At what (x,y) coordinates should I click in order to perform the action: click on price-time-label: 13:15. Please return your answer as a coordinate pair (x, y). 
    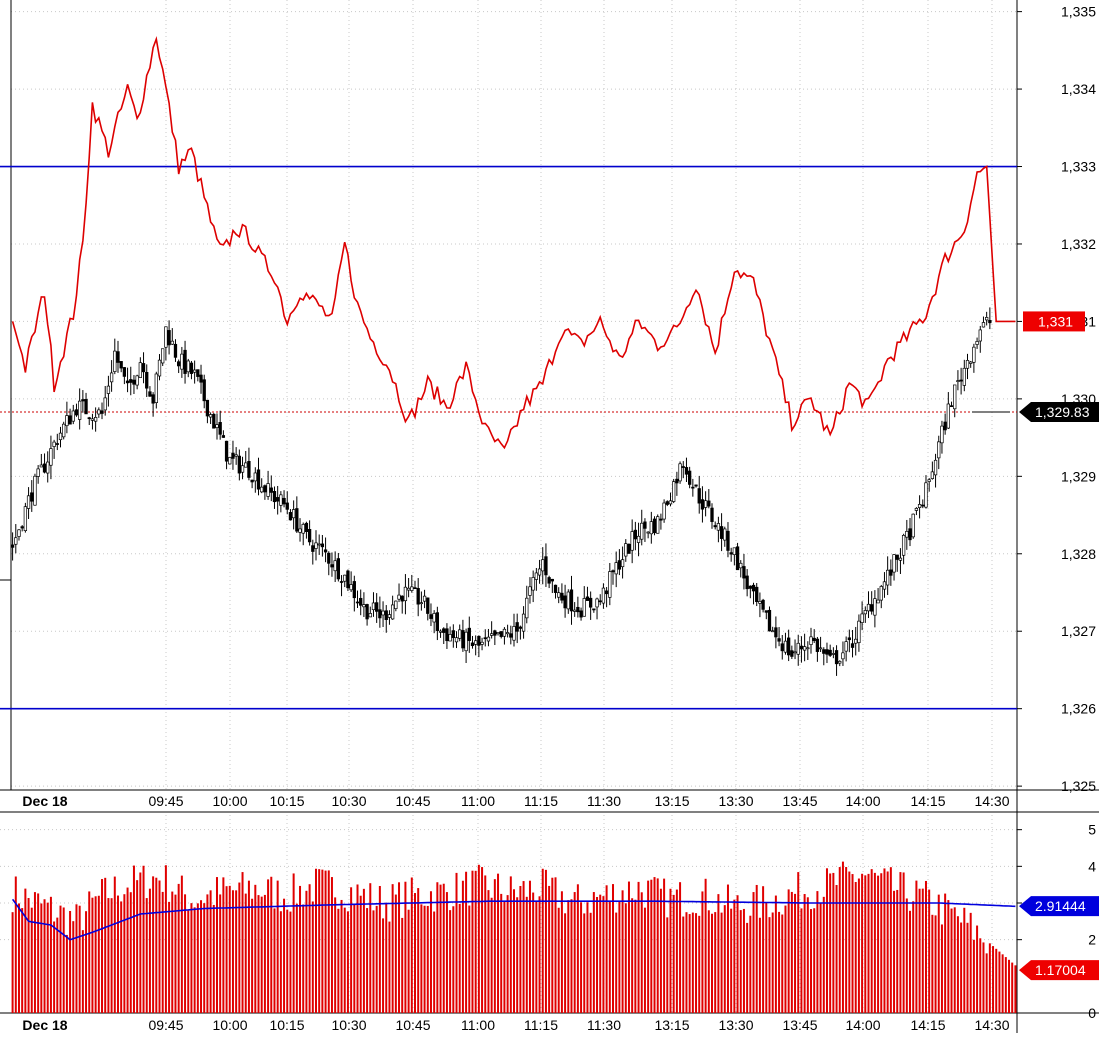
    Looking at the image, I should click on (671, 801).